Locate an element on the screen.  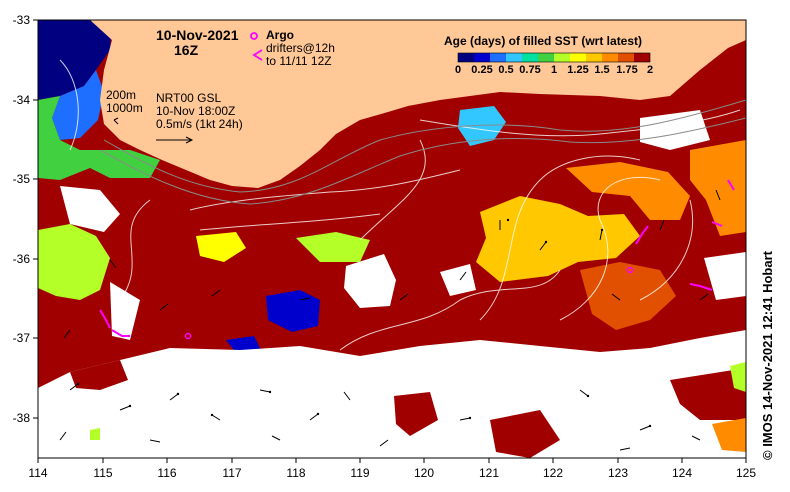
map-date: 10-Nov-2021 is located at coordinates (197, 35).